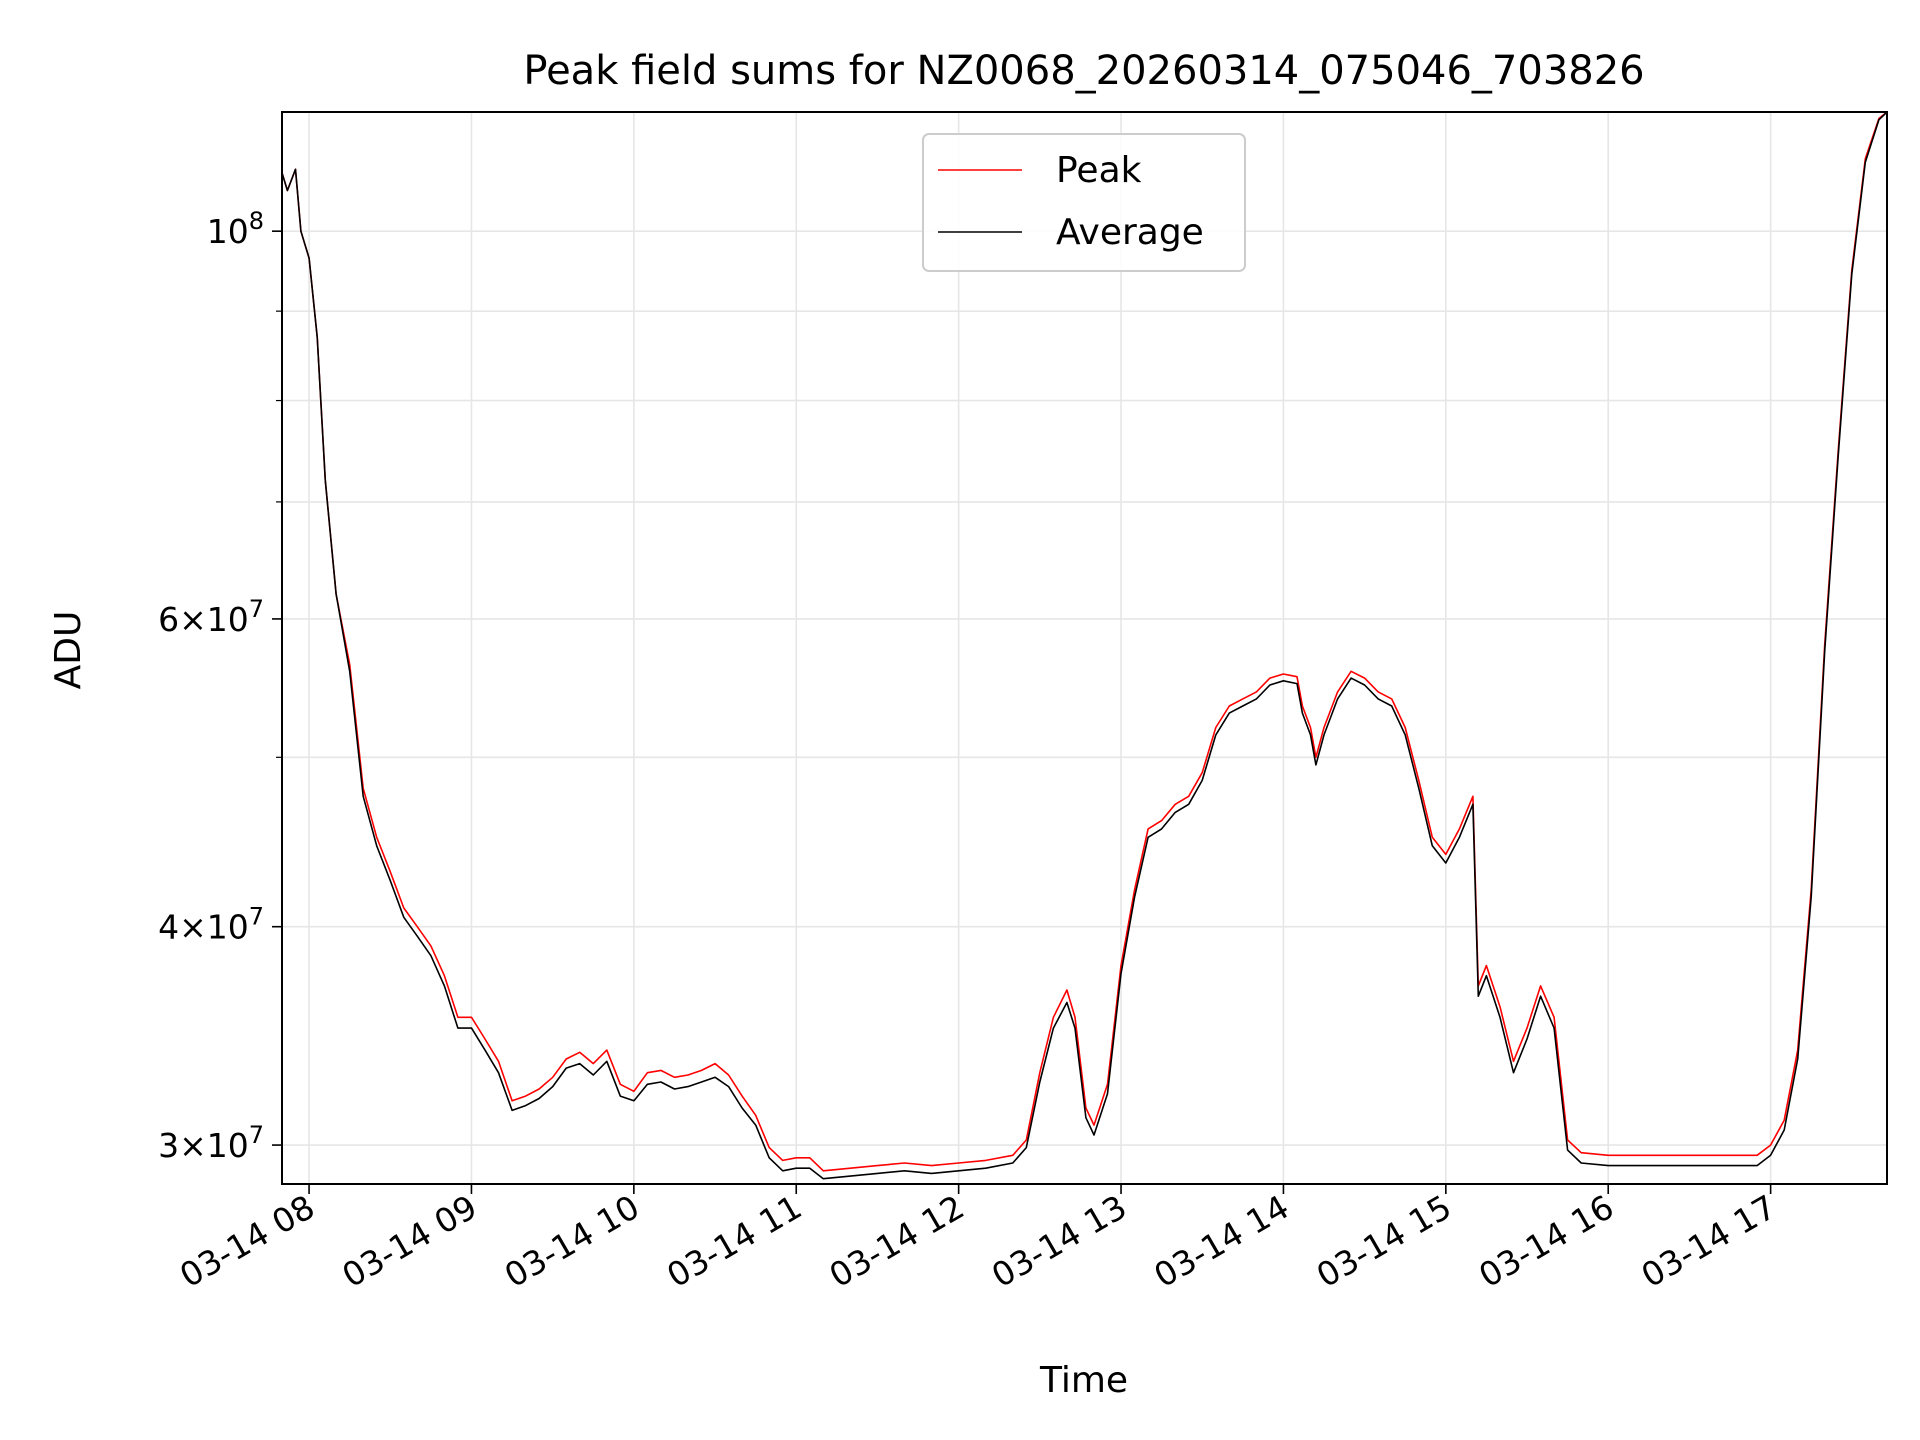 The width and height of the screenshot is (1920, 1440). Describe the element at coordinates (220, 686) in the screenshot. I see `y-axis: 3×107 4×107 6×107 108` at that location.